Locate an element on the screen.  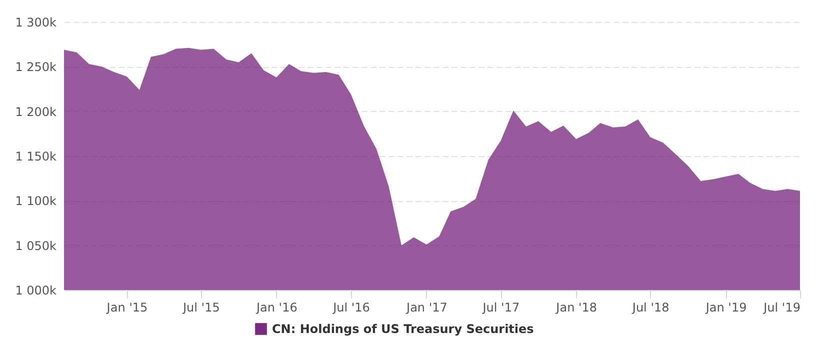
y-tick-label: 1 300k is located at coordinates (36, 23).